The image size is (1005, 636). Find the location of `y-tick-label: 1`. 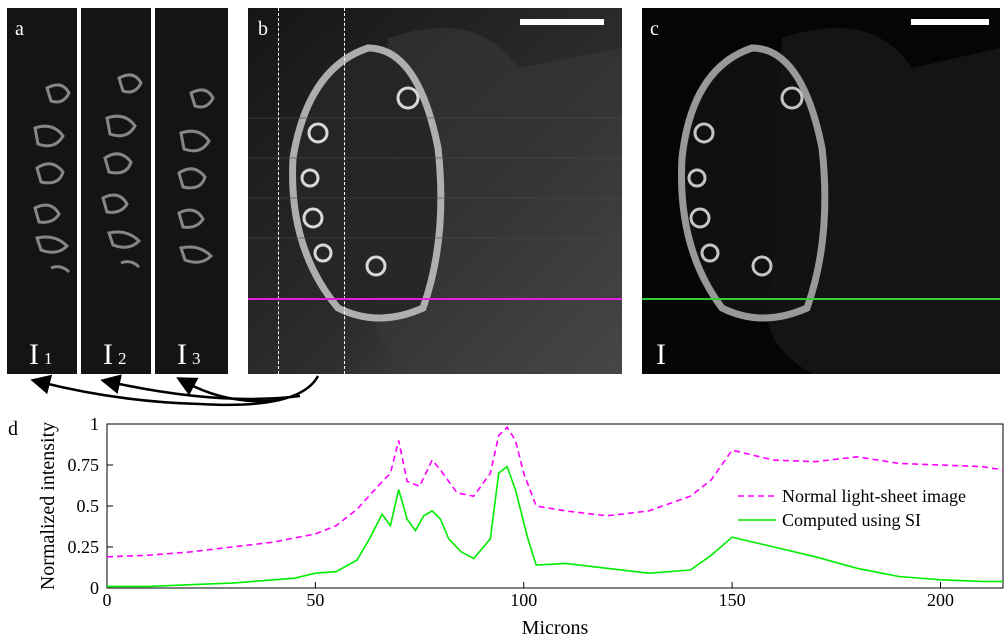

y-tick-label: 1 is located at coordinates (94, 424).